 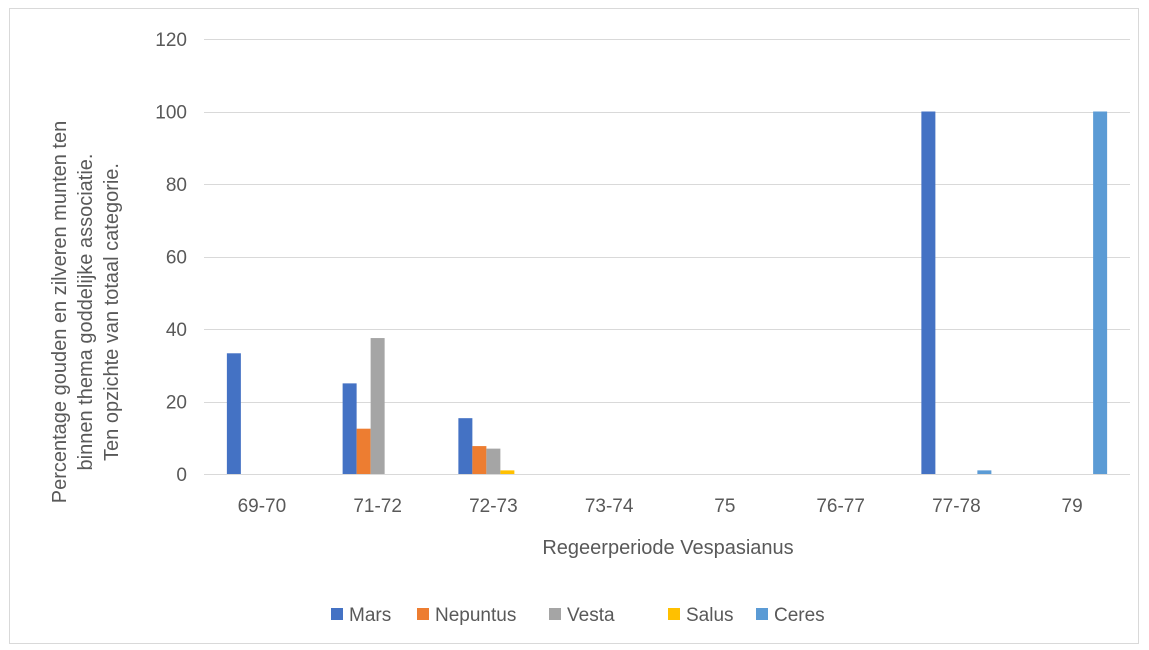 What do you see at coordinates (377, 506) in the screenshot?
I see `x-tick-label: 71-72` at bounding box center [377, 506].